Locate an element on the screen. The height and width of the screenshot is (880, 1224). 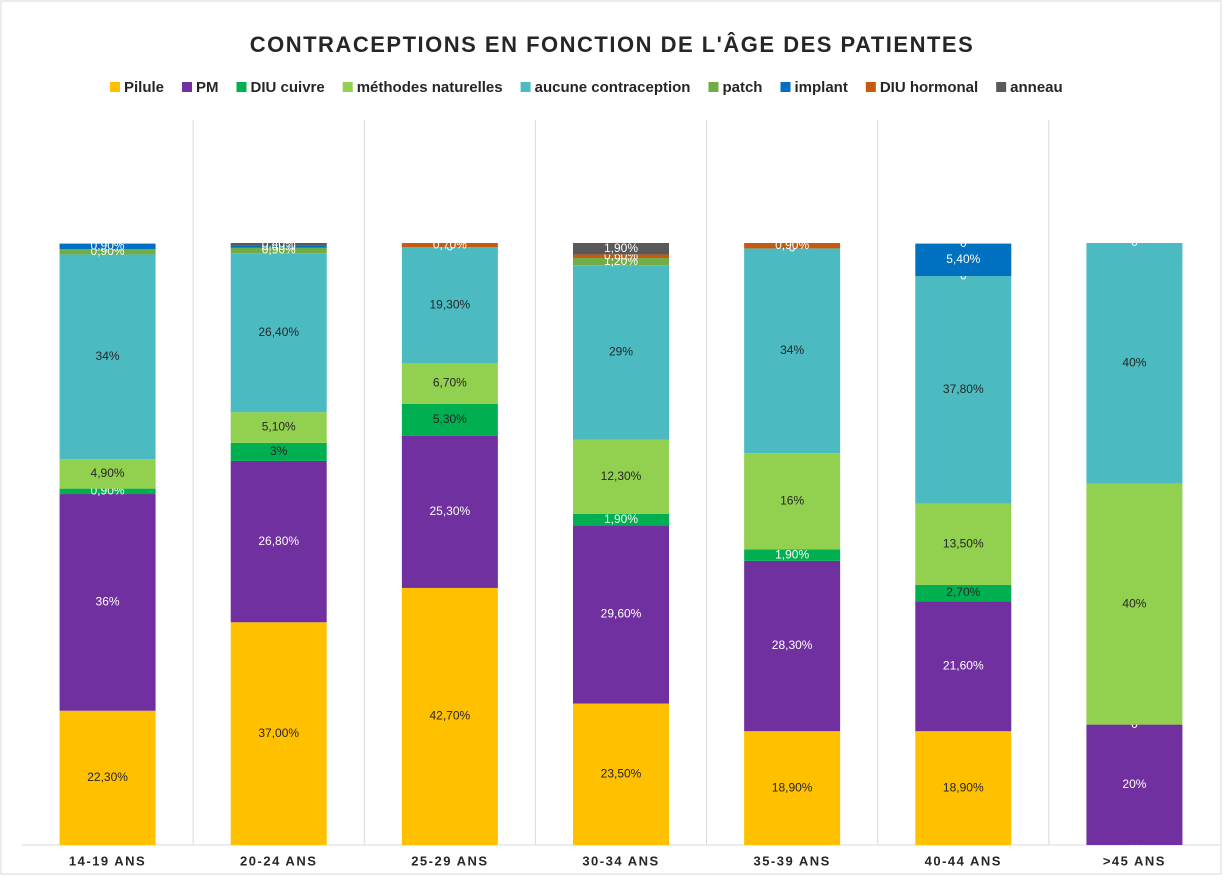
data-label: 37,80% is located at coordinates (963, 389).